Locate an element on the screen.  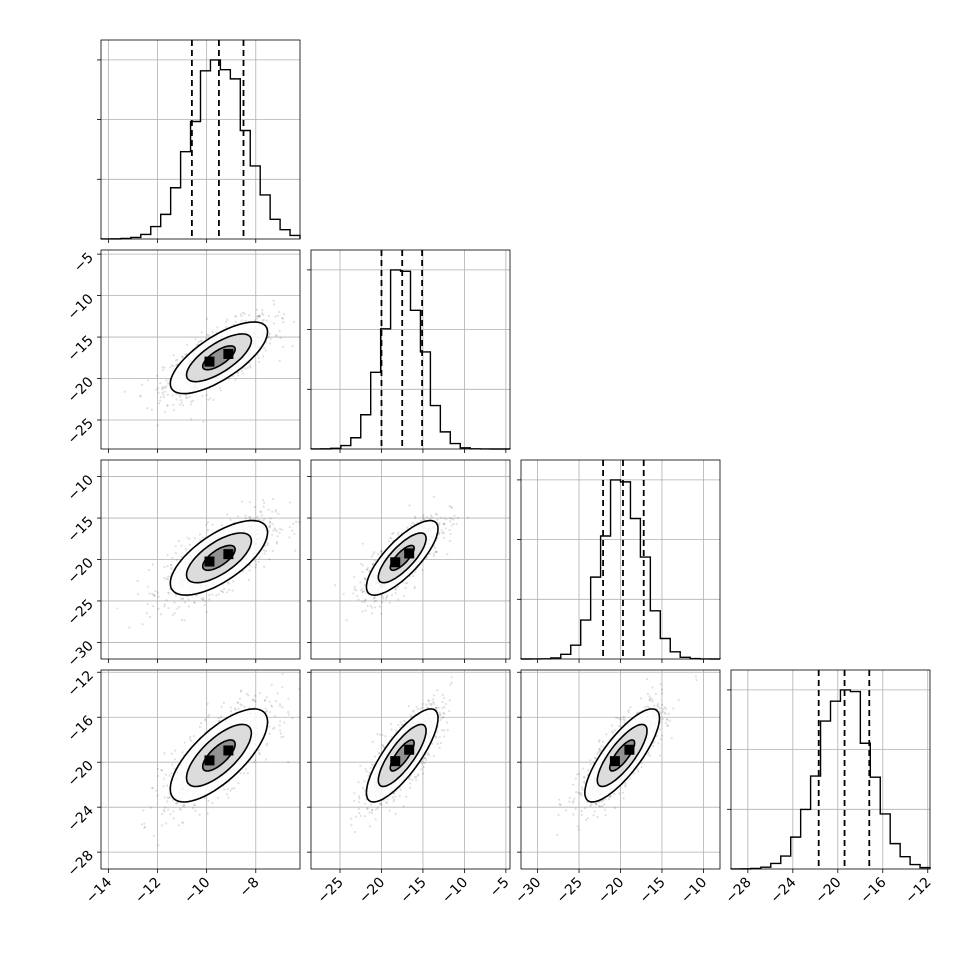
density-peak is located at coordinates (228, 353).